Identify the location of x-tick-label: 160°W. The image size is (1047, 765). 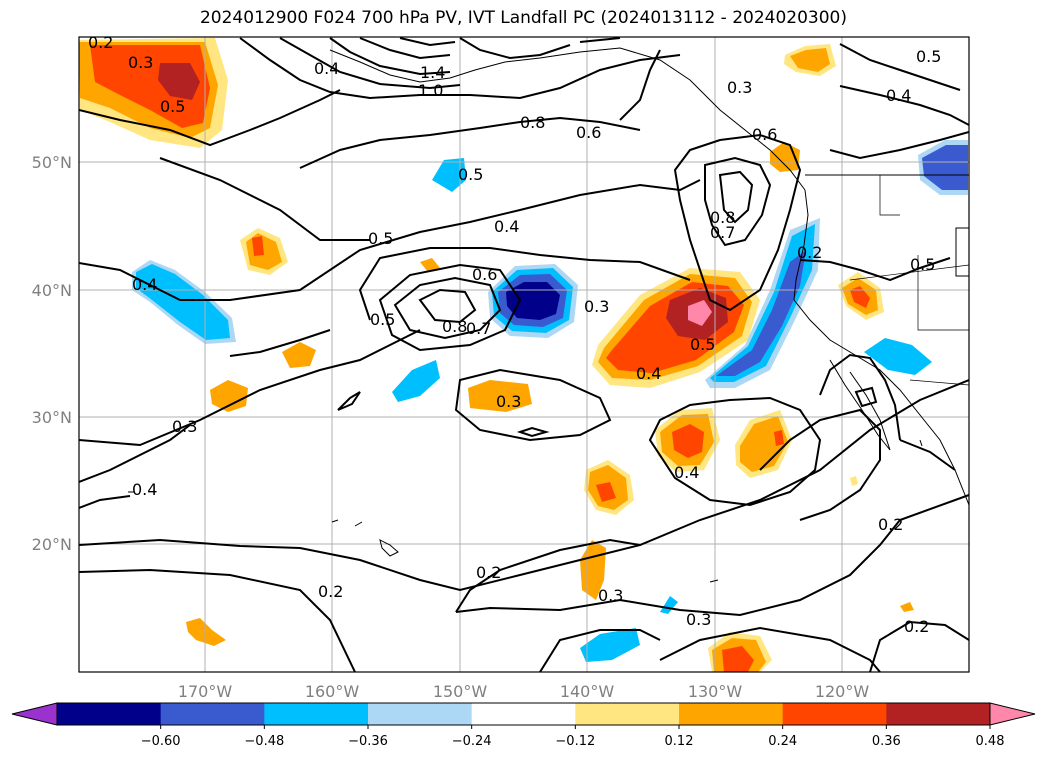
(332, 691).